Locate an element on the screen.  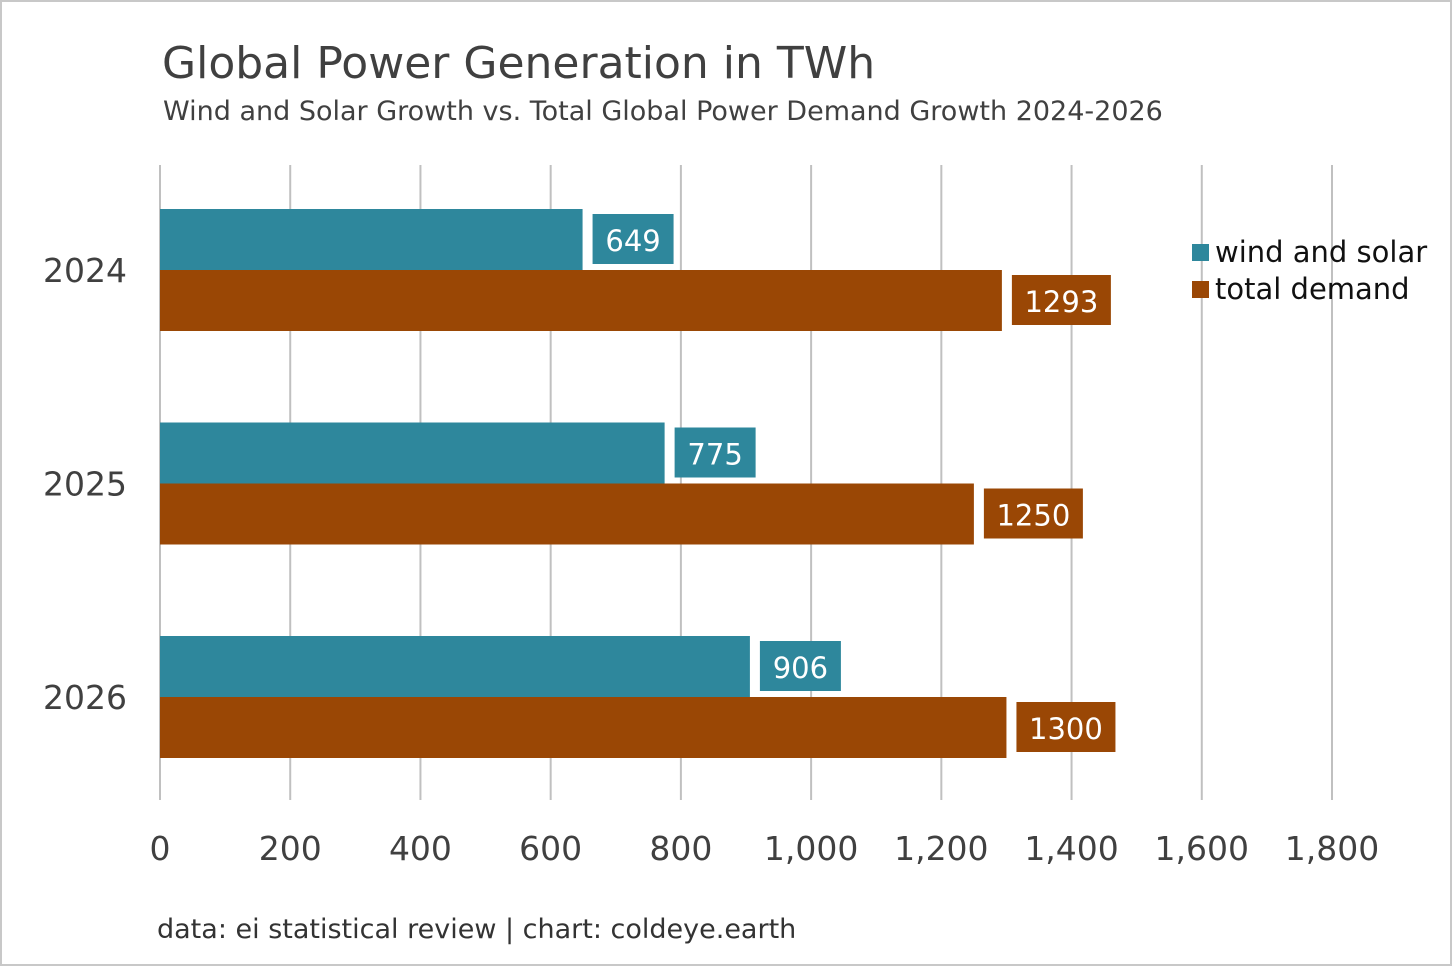
x-tick-label: 400 is located at coordinates (420, 848).